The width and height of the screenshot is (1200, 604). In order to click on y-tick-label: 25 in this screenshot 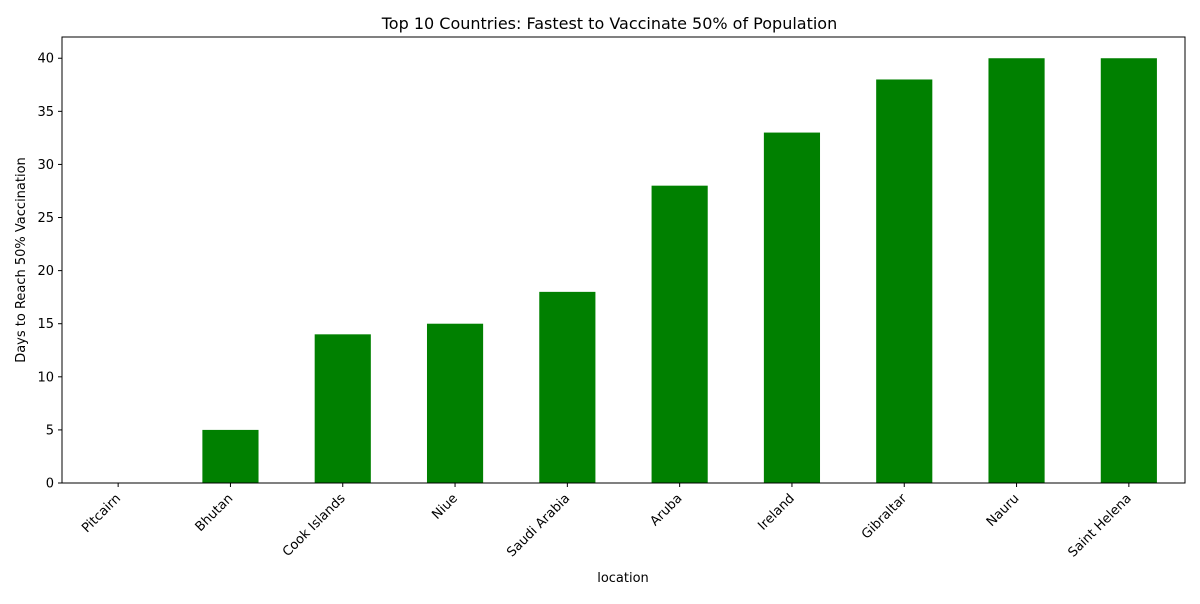, I will do `click(45, 218)`.